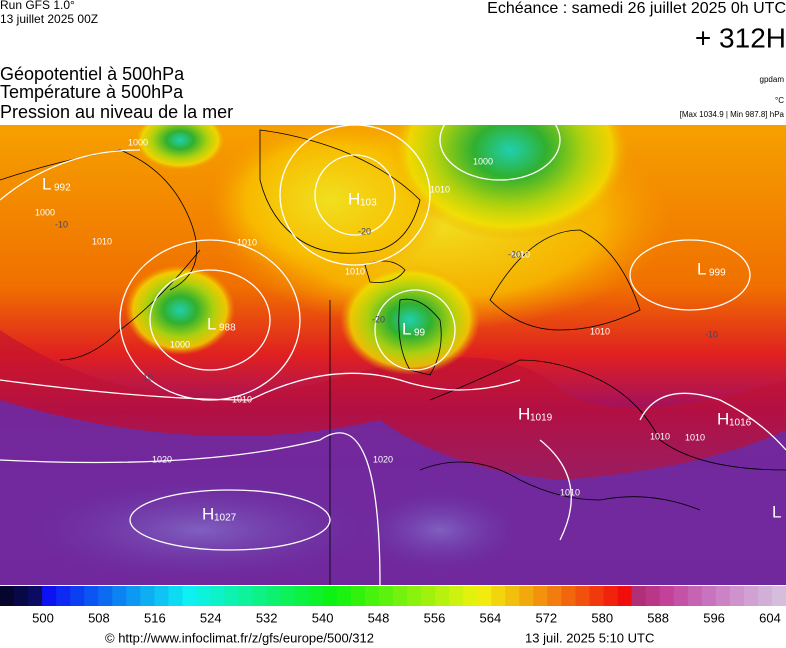 The image size is (786, 648). Describe the element at coordinates (779, 100) in the screenshot. I see `temp-unit: °C` at that location.